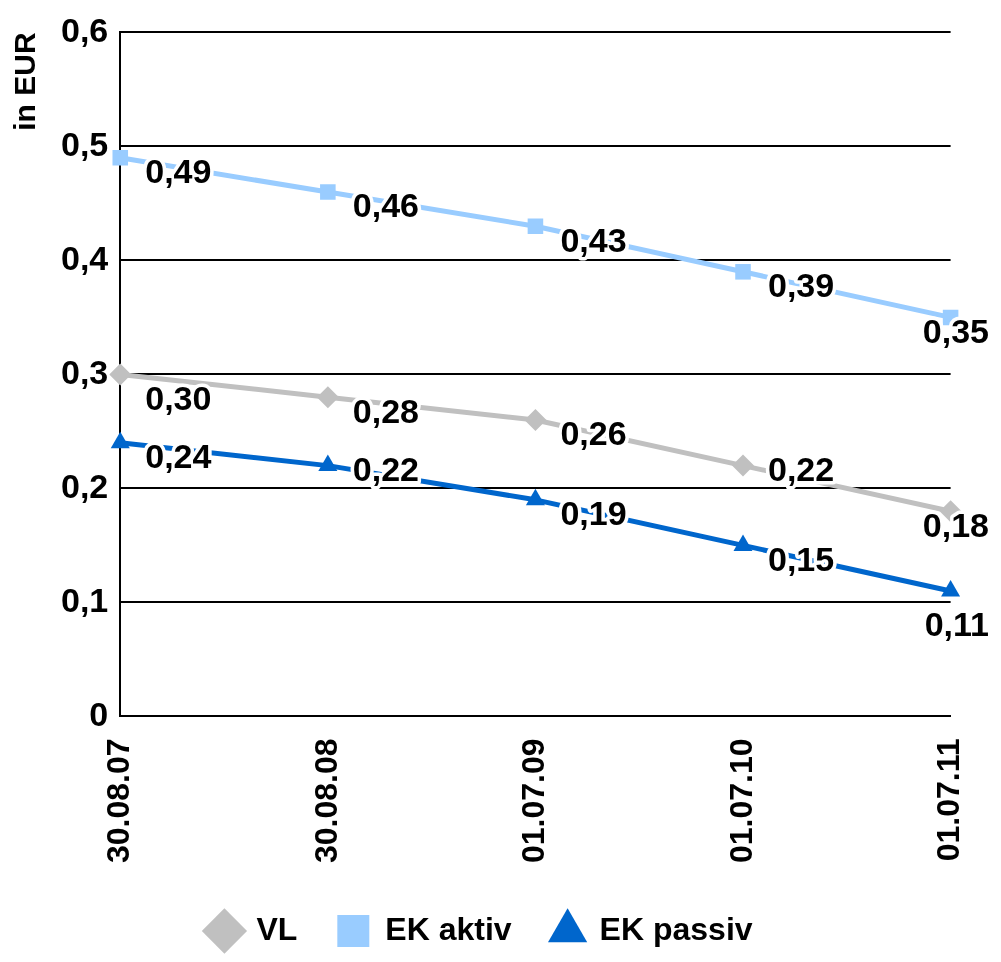 The image size is (1001, 962). Describe the element at coordinates (85, 29) in the screenshot. I see `y-tick-label: 0,6` at that location.